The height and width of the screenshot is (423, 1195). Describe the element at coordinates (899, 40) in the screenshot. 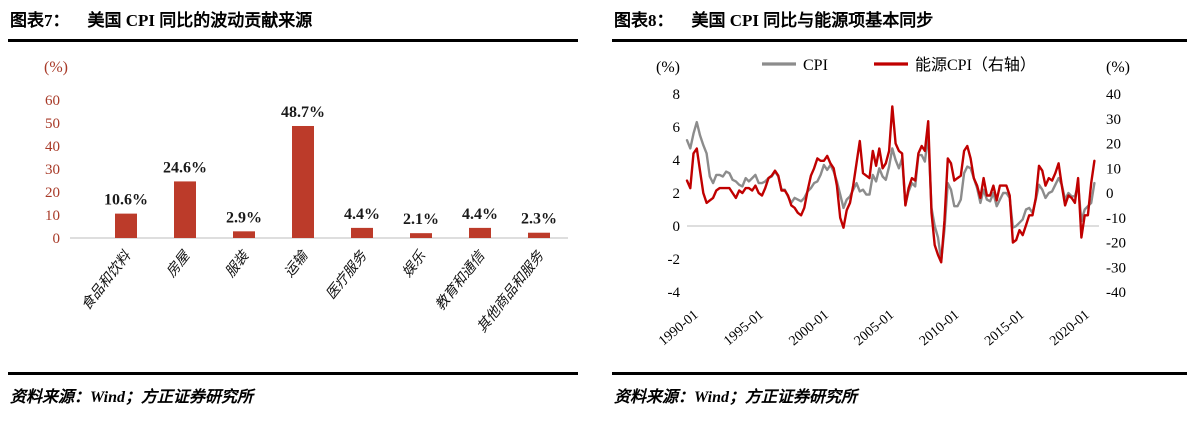

I see `figure-8-top-rule` at that location.